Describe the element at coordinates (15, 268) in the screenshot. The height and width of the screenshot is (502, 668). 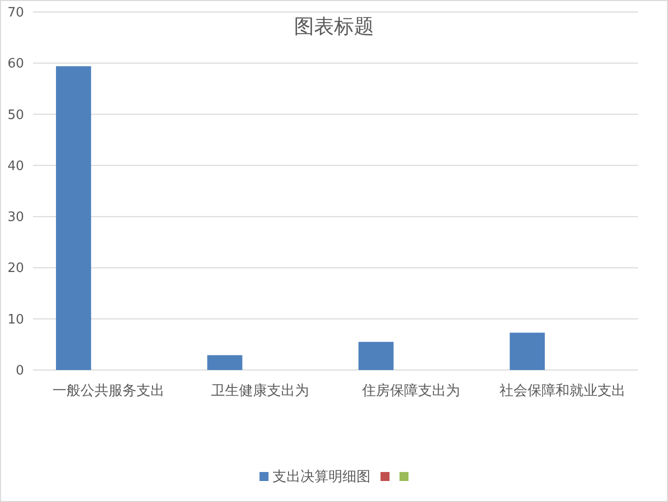
I see `y-tick-label: 20` at that location.